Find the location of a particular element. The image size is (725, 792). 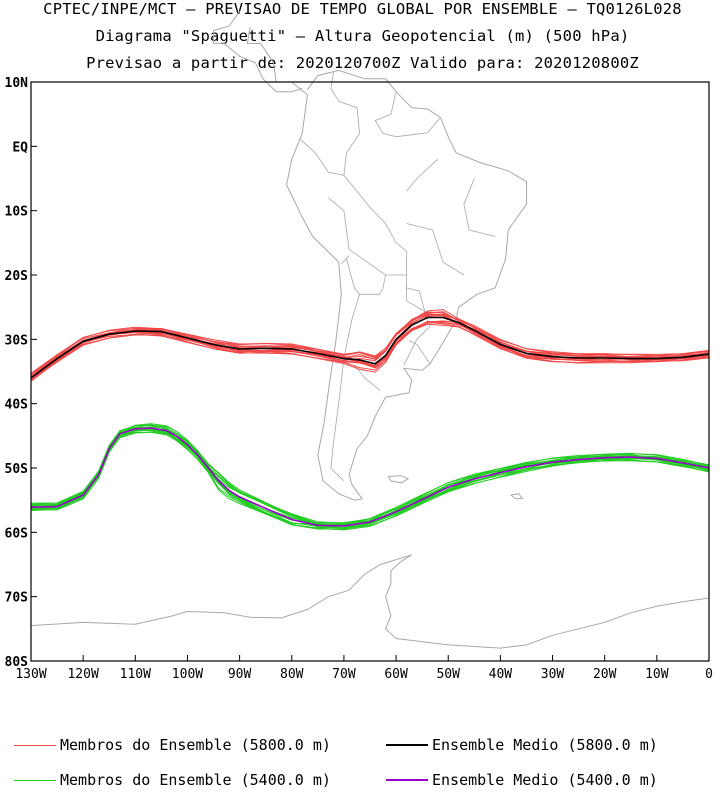

lat-tick-label: 30S is located at coordinates (17, 340).